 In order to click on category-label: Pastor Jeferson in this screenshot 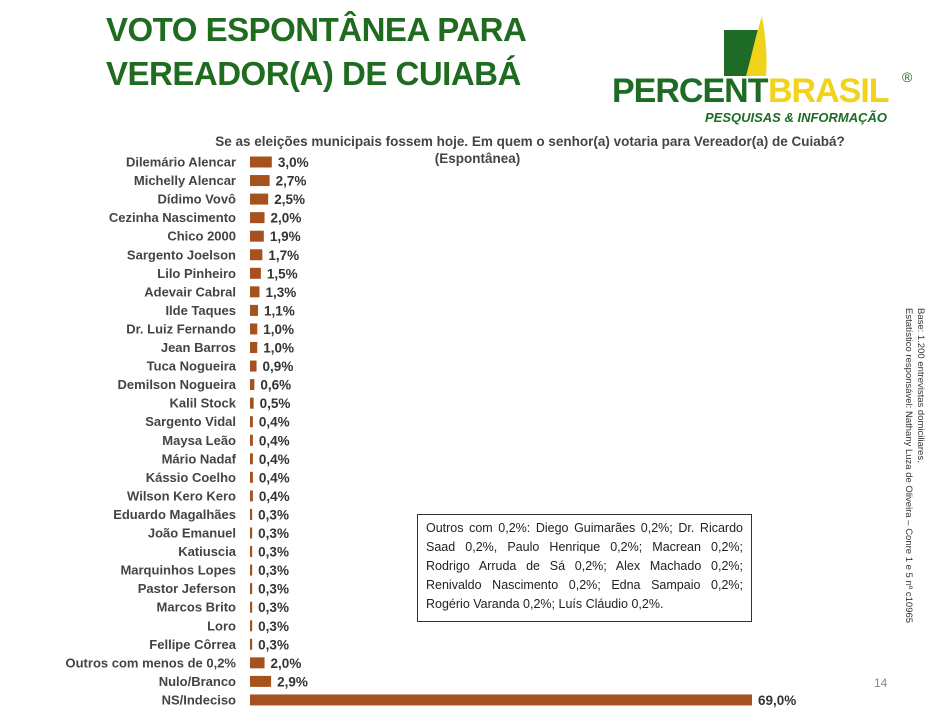, I will do `click(187, 588)`.